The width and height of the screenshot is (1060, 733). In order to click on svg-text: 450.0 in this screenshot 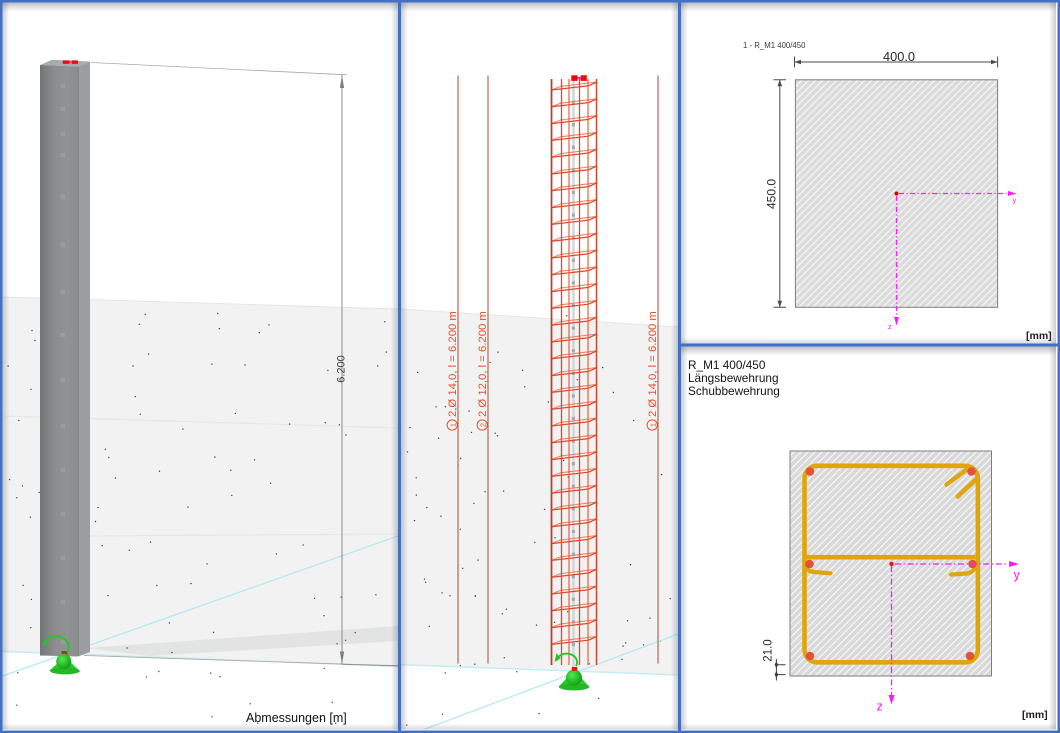, I will do `click(772, 194)`.